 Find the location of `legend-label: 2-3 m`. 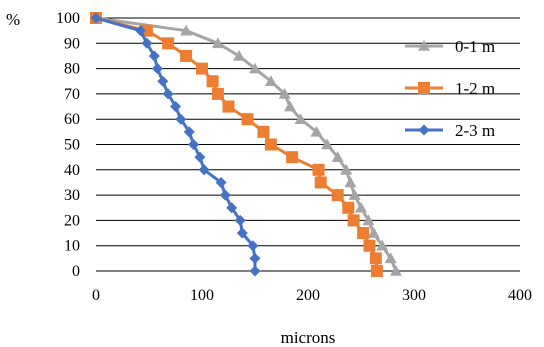

legend-label: 2-3 m is located at coordinates (475, 130).